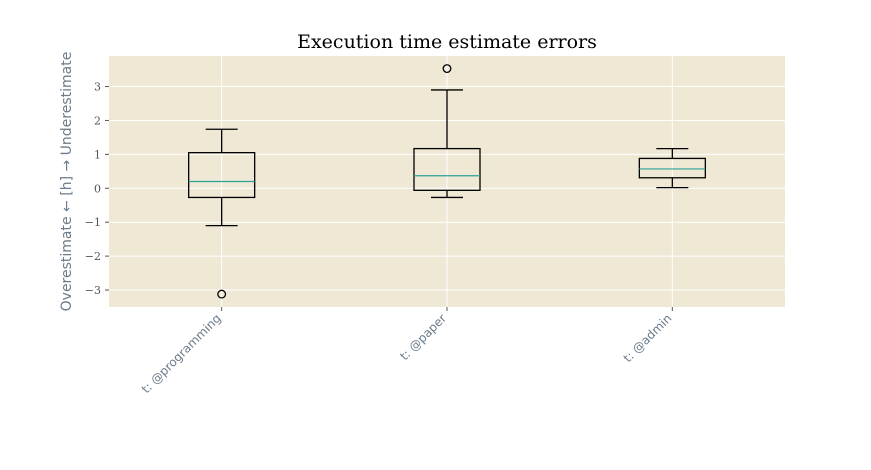  I want to click on y-tick-label: 3, so click(97, 87).